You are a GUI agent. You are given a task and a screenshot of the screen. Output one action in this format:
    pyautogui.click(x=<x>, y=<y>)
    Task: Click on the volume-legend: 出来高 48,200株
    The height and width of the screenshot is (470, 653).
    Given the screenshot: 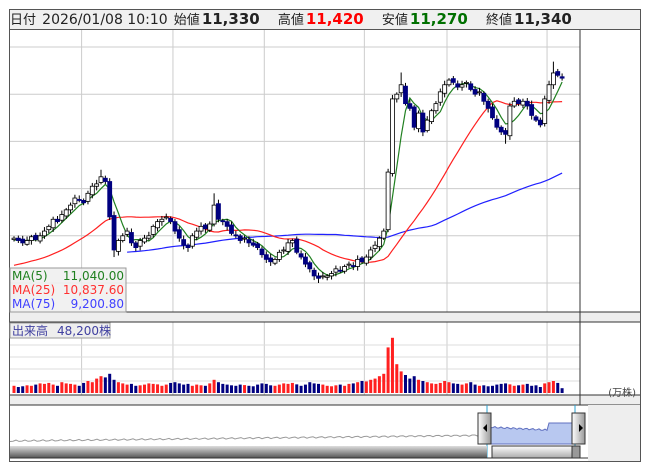 What is the action you would take?
    pyautogui.click(x=60, y=330)
    